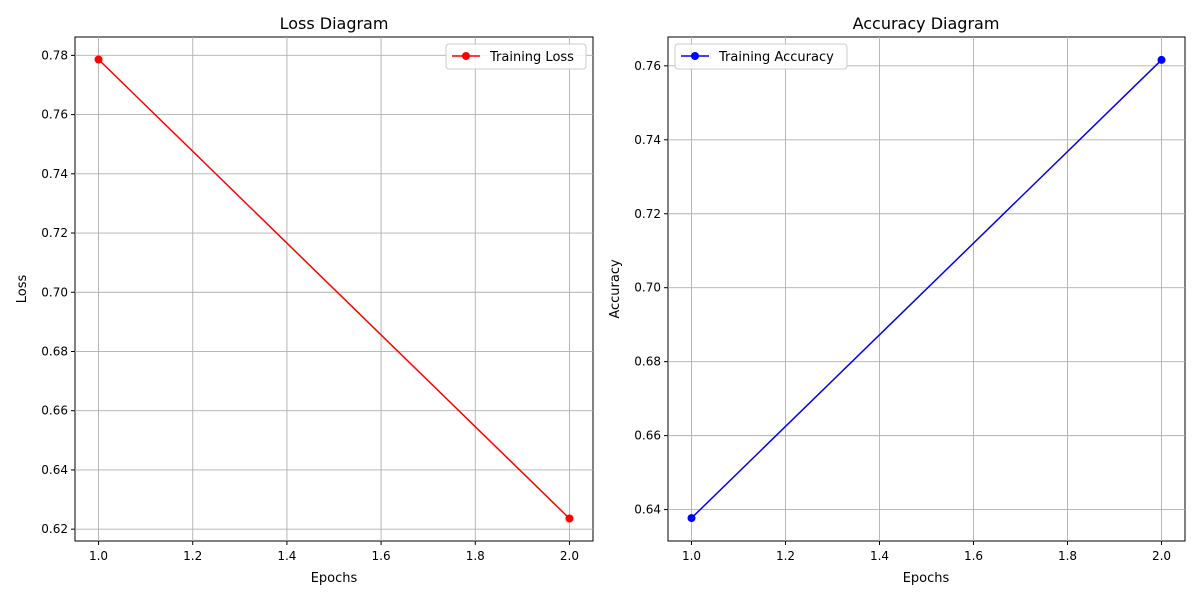 Image resolution: width=1200 pixels, height=600 pixels. Describe the element at coordinates (973, 556) in the screenshot. I see `accuracy-x-tick-label: 1.6` at that location.